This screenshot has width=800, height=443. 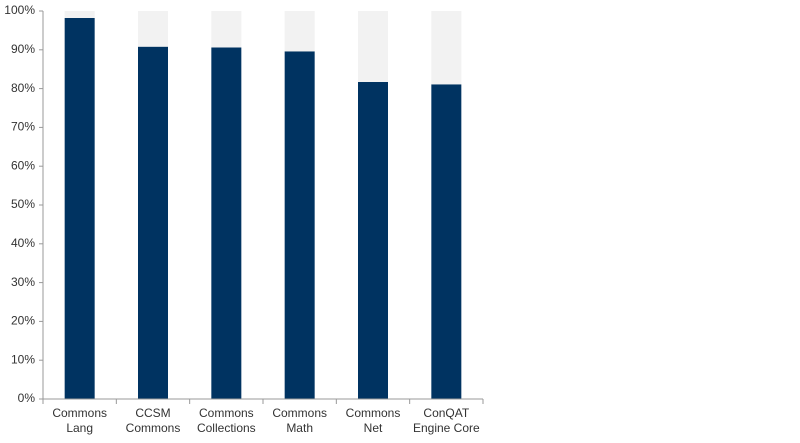 I want to click on x-tick-label: Engine Core, so click(x=446, y=428).